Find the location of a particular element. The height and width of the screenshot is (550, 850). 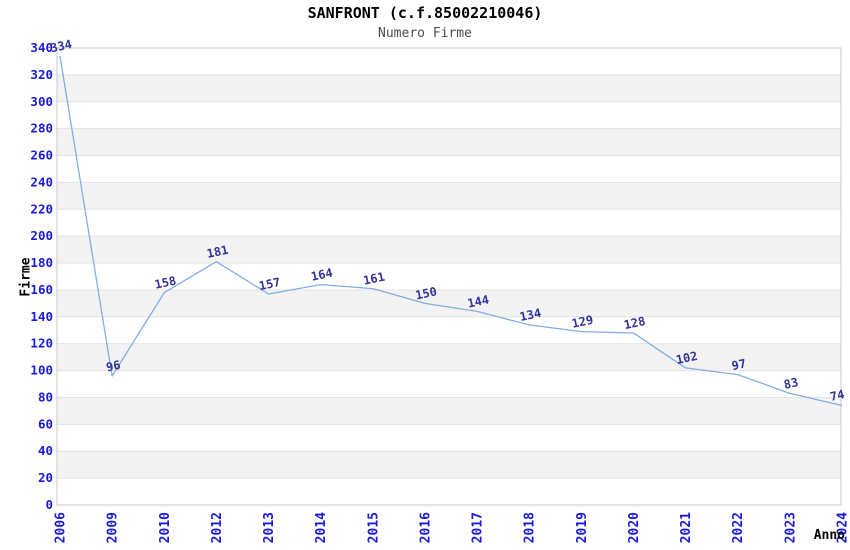

x-tick-label: 2019 is located at coordinates (582, 527).